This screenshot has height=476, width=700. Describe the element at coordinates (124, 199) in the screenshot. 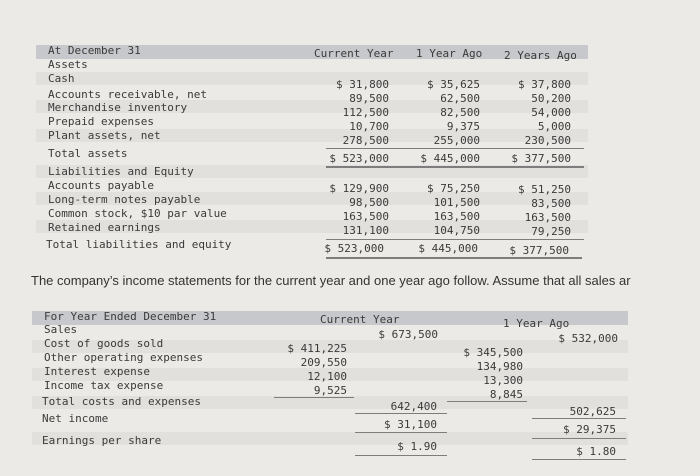

I see `row-label: Long-term notes payable` at that location.